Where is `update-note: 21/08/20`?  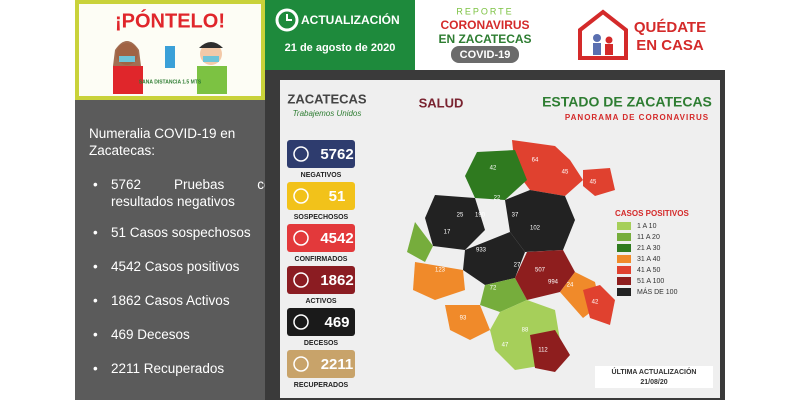 update-note: 21/08/20 is located at coordinates (653, 382).